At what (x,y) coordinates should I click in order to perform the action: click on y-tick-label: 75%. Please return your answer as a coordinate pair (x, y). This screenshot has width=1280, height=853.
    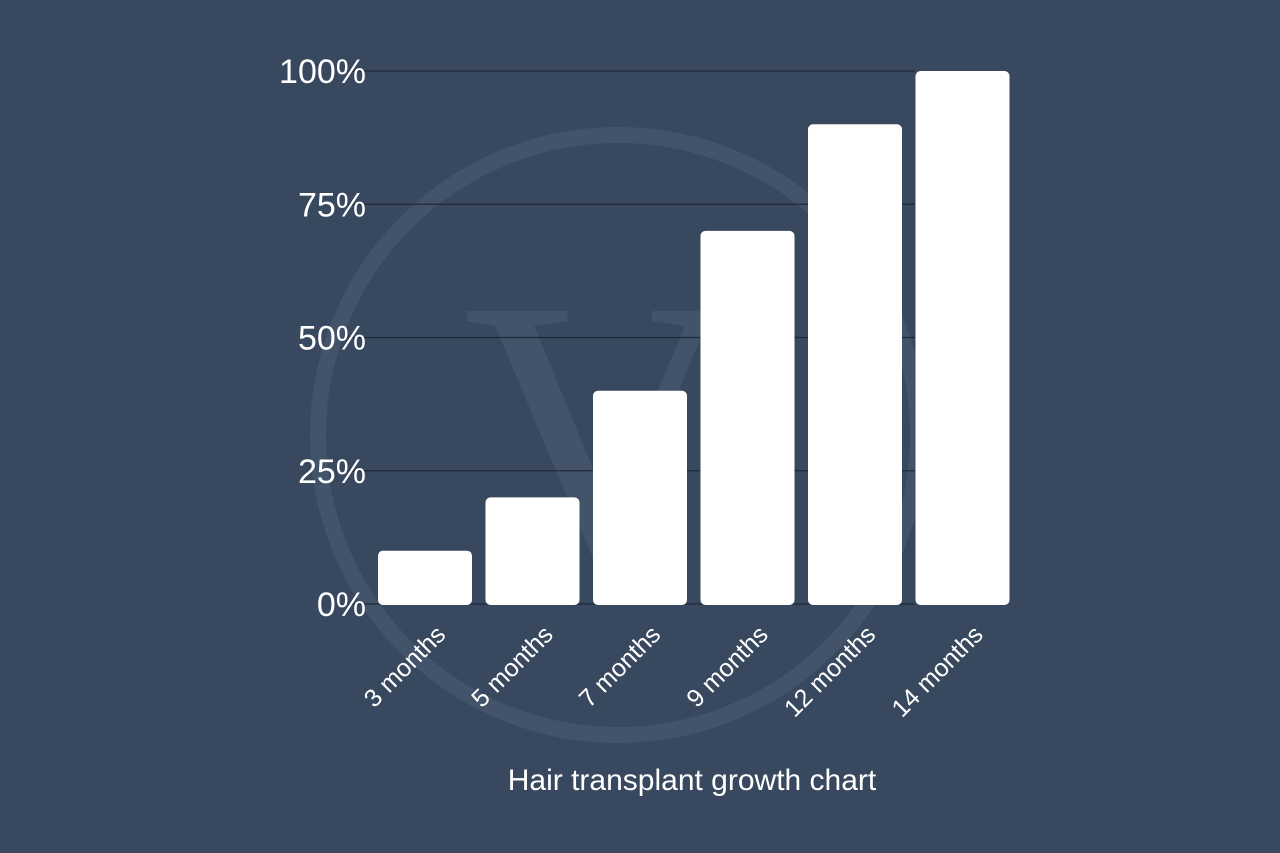
    Looking at the image, I should click on (332, 205).